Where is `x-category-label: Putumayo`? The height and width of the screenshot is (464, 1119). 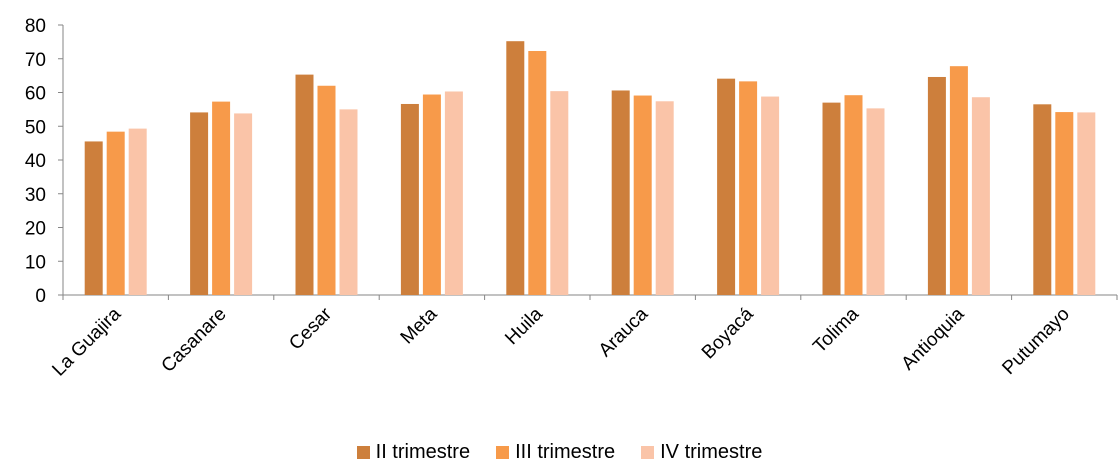
x-category-label: Putumayo is located at coordinates (1035, 341).